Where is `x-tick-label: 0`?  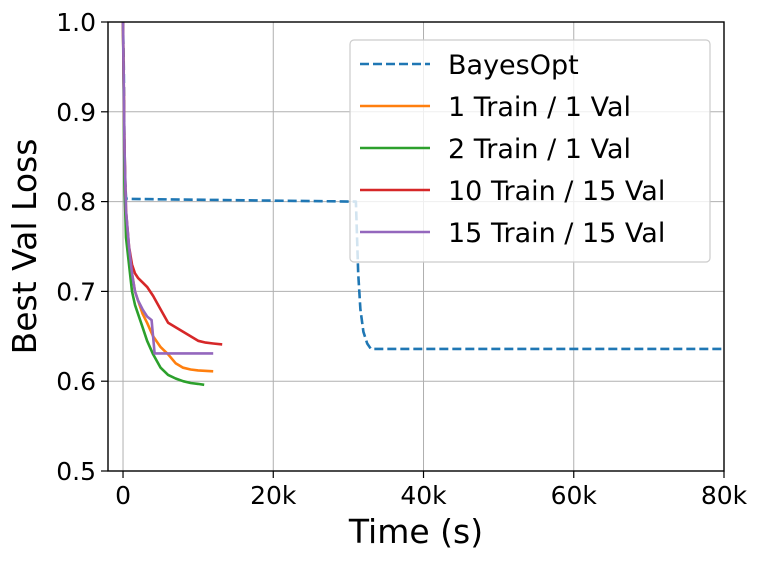
x-tick-label: 0 is located at coordinates (123, 495).